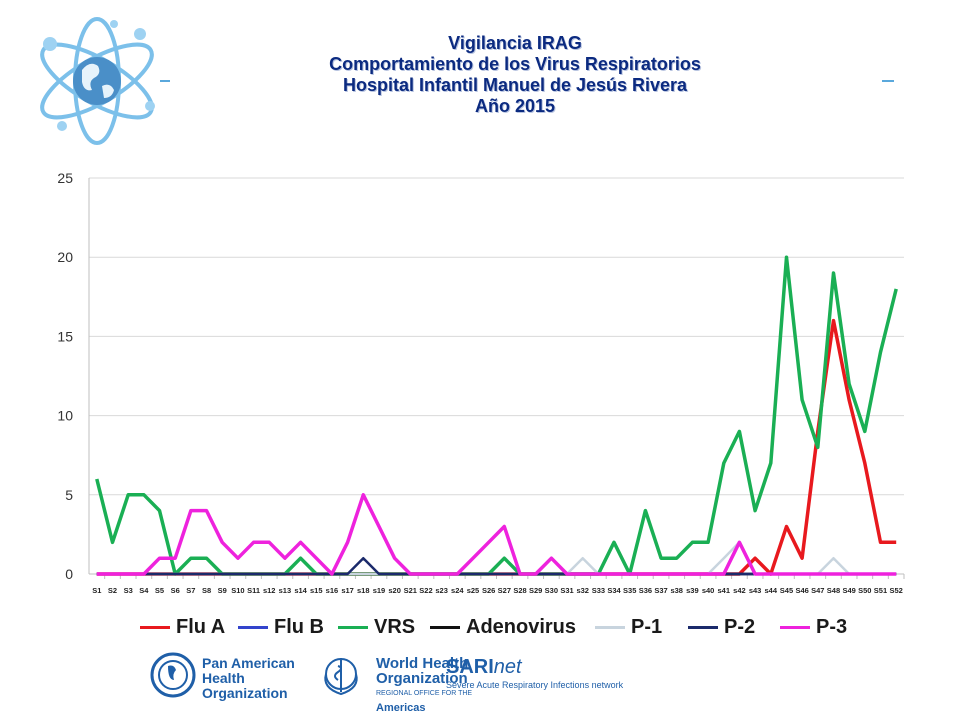 Image resolution: width=960 pixels, height=720 pixels. I want to click on x-tick-label: s23, so click(441, 590).